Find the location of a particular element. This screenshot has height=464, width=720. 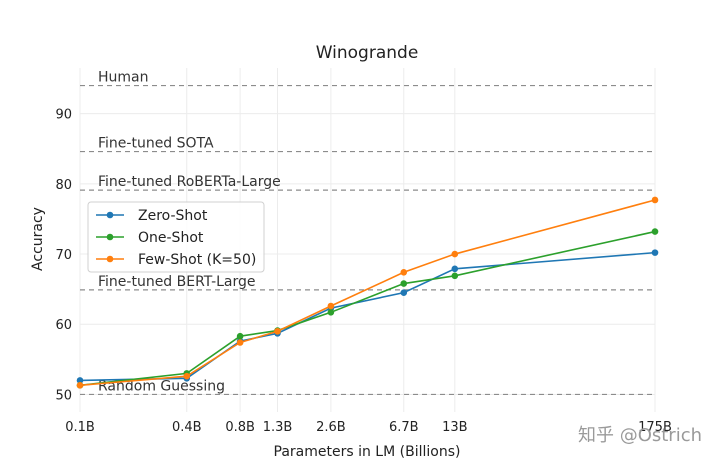

legend-box is located at coordinates (176, 237).